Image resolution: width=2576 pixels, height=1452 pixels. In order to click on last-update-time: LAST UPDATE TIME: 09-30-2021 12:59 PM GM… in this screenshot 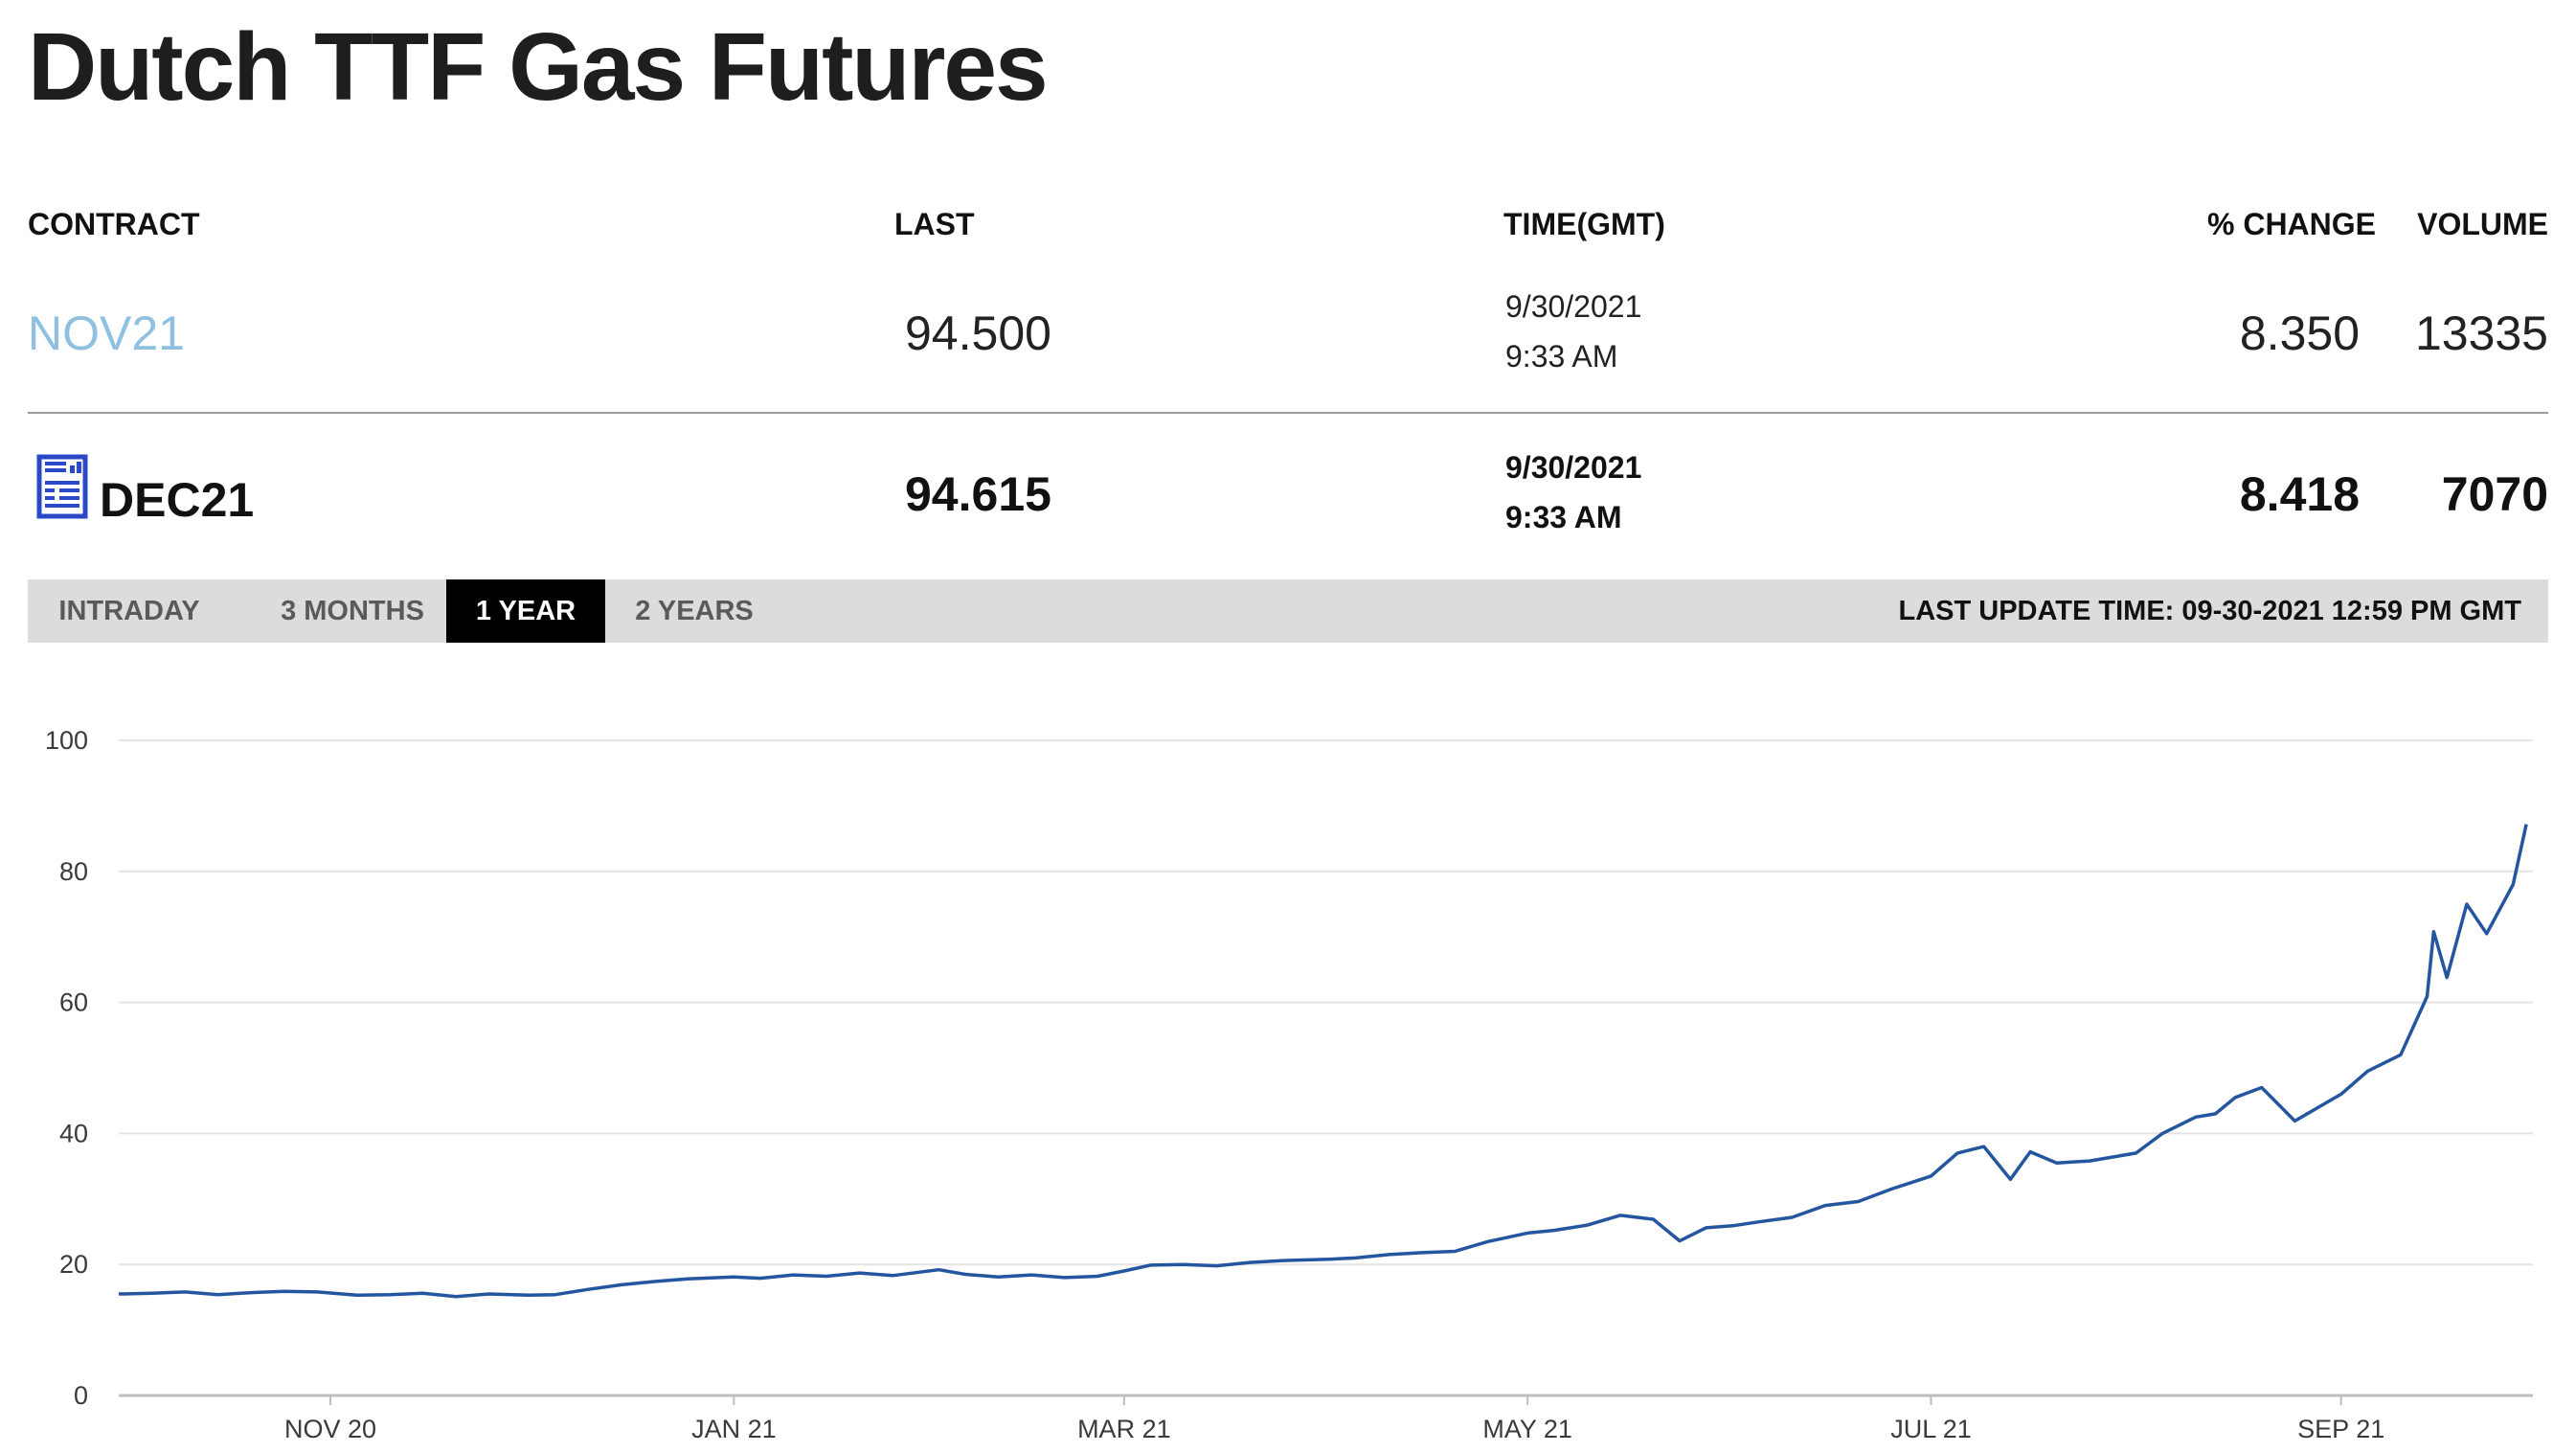, I will do `click(2209, 611)`.